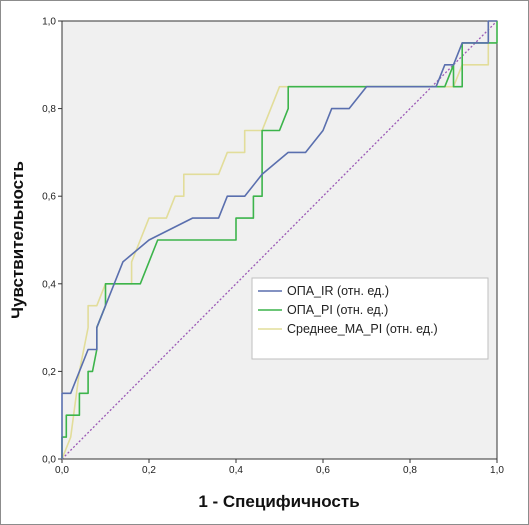  I want to click on x-tick-label: 0,8, so click(410, 470).